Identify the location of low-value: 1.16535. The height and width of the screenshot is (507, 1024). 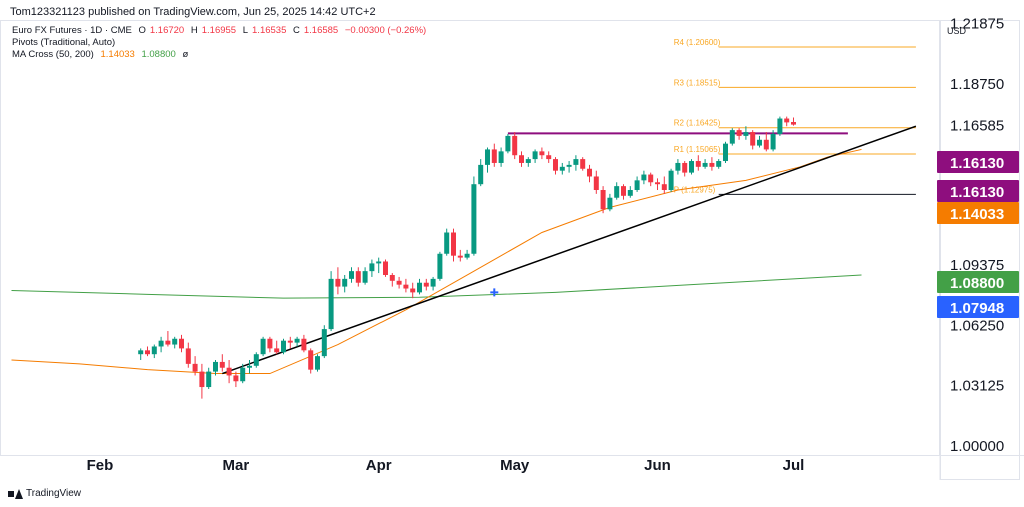
(269, 30).